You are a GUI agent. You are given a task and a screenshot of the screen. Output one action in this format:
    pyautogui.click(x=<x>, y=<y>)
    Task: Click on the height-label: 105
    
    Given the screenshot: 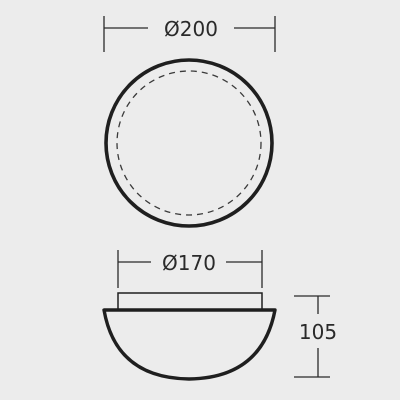 What is the action you would take?
    pyautogui.click(x=318, y=332)
    